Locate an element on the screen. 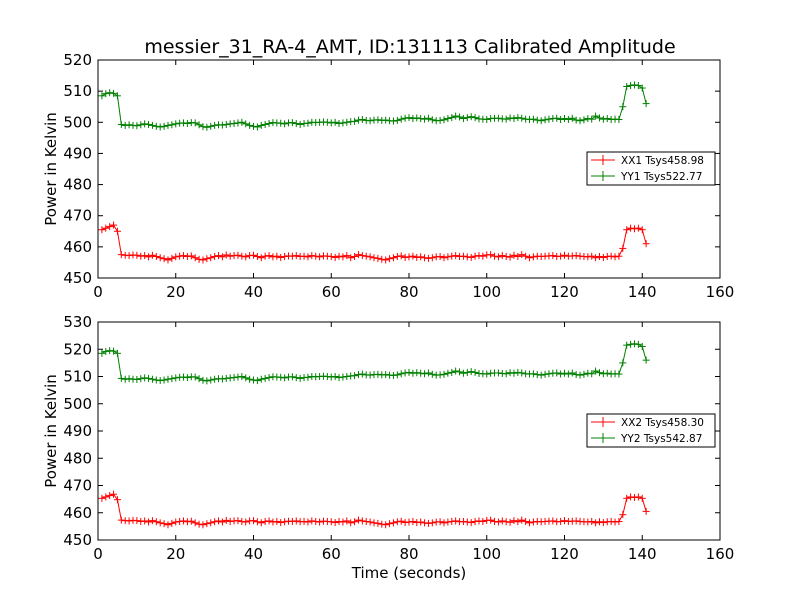 The width and height of the screenshot is (800, 600). bottom-plot-ylabel: Power in Kelvin is located at coordinates (51, 431).